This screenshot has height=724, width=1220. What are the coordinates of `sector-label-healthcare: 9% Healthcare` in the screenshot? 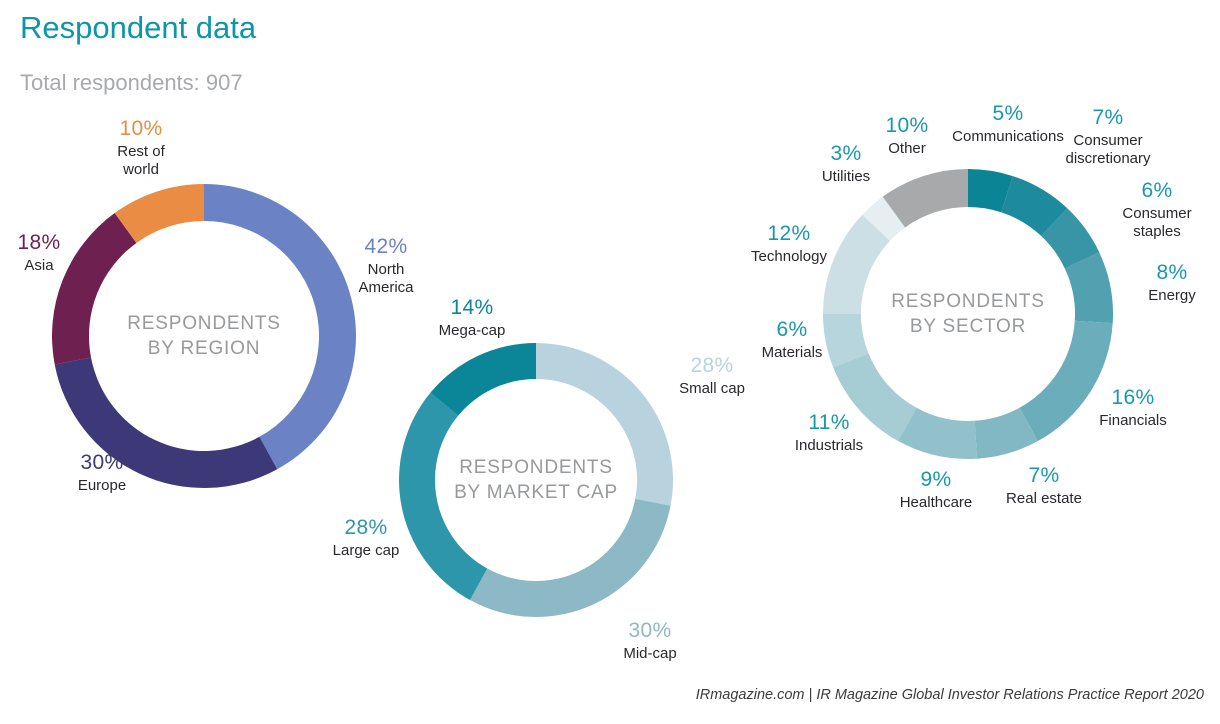 It's located at (936, 490).